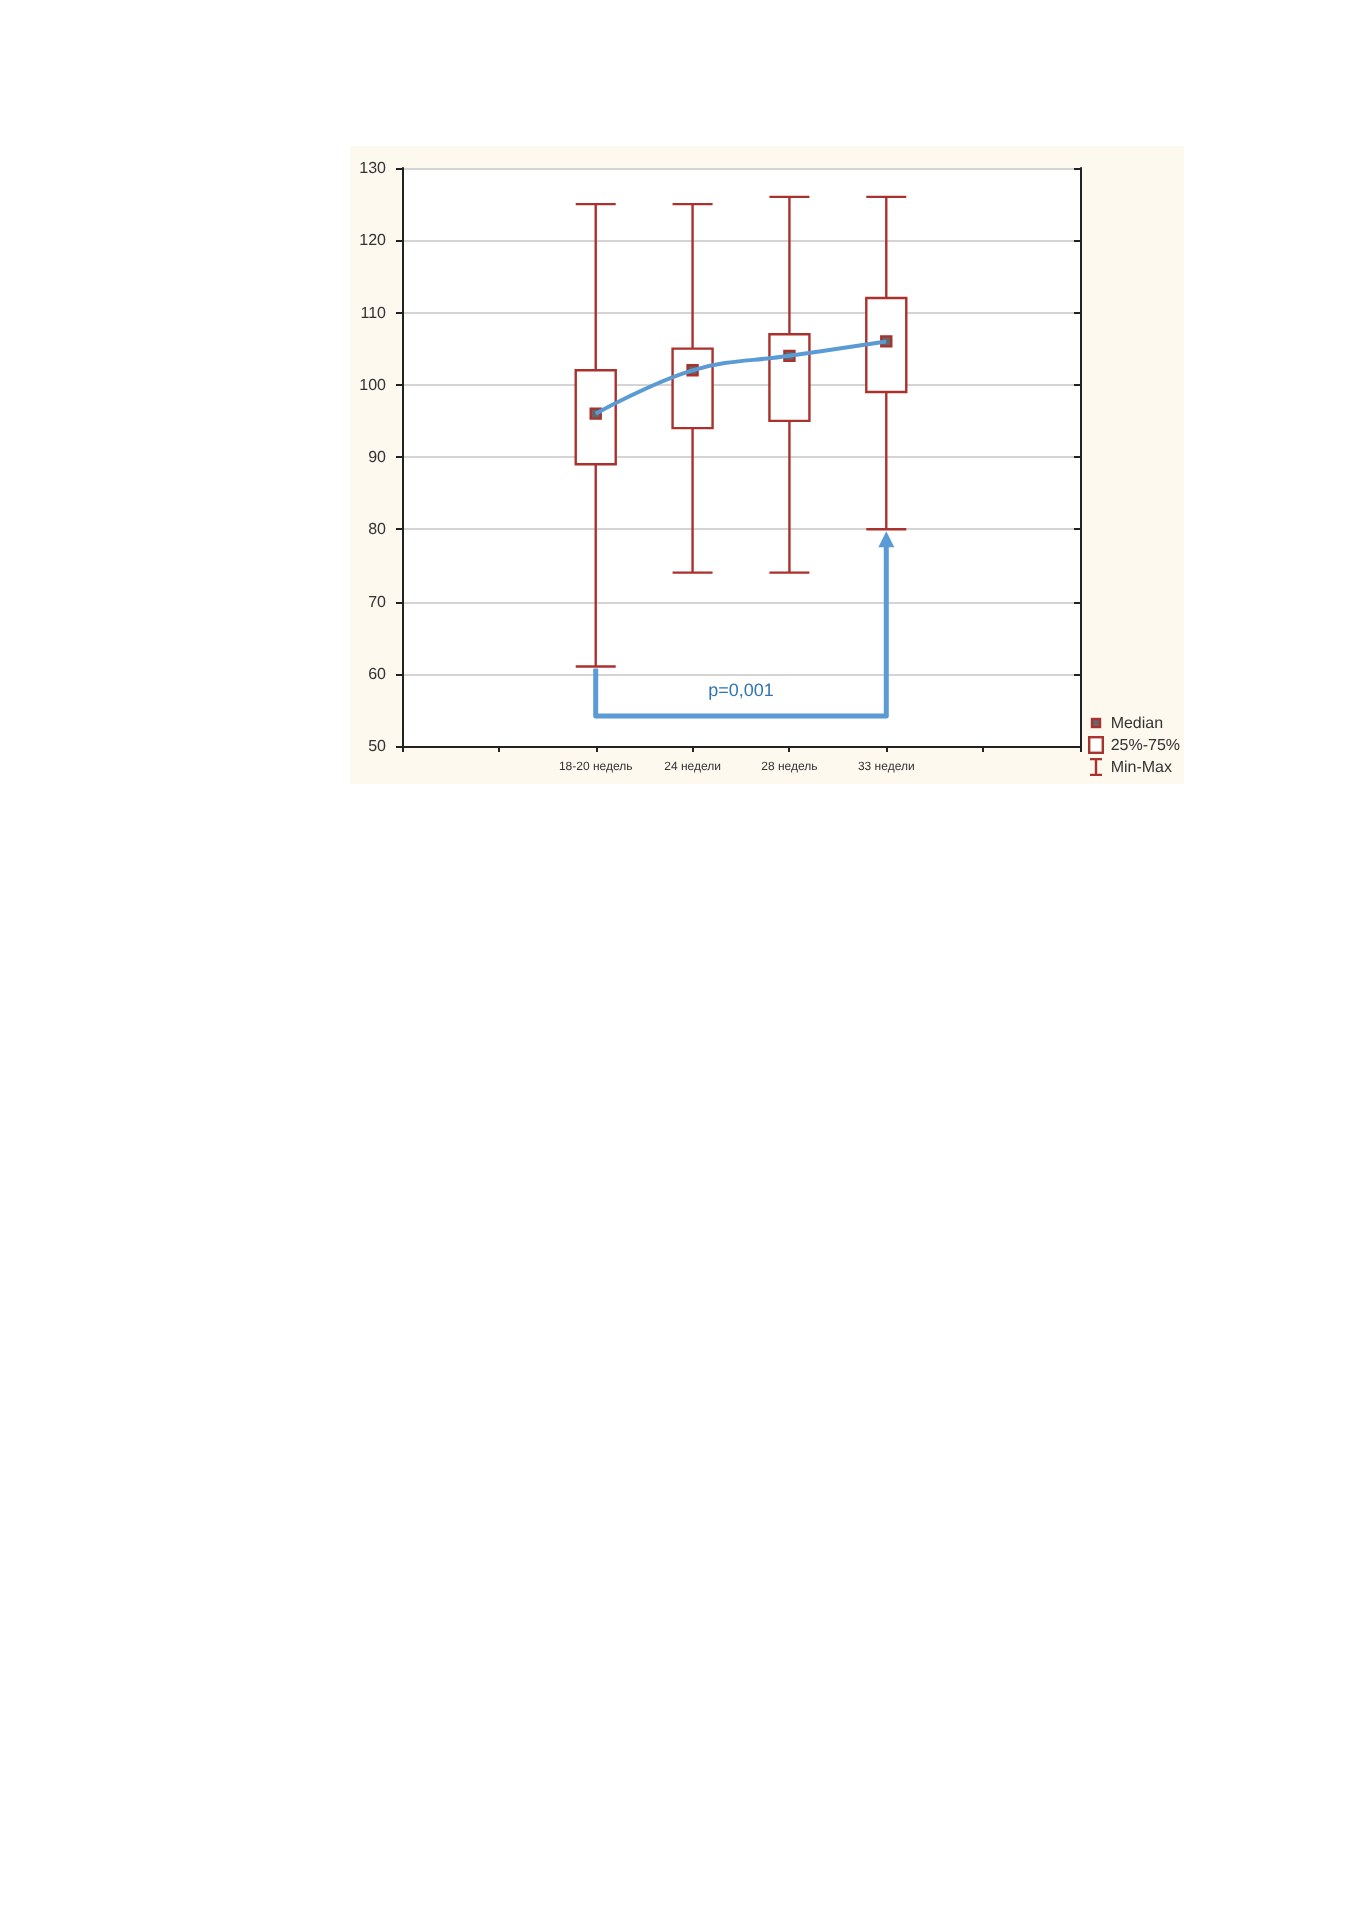 This screenshot has height=1920, width=1356. I want to click on y-tick-label: 50, so click(378, 746).